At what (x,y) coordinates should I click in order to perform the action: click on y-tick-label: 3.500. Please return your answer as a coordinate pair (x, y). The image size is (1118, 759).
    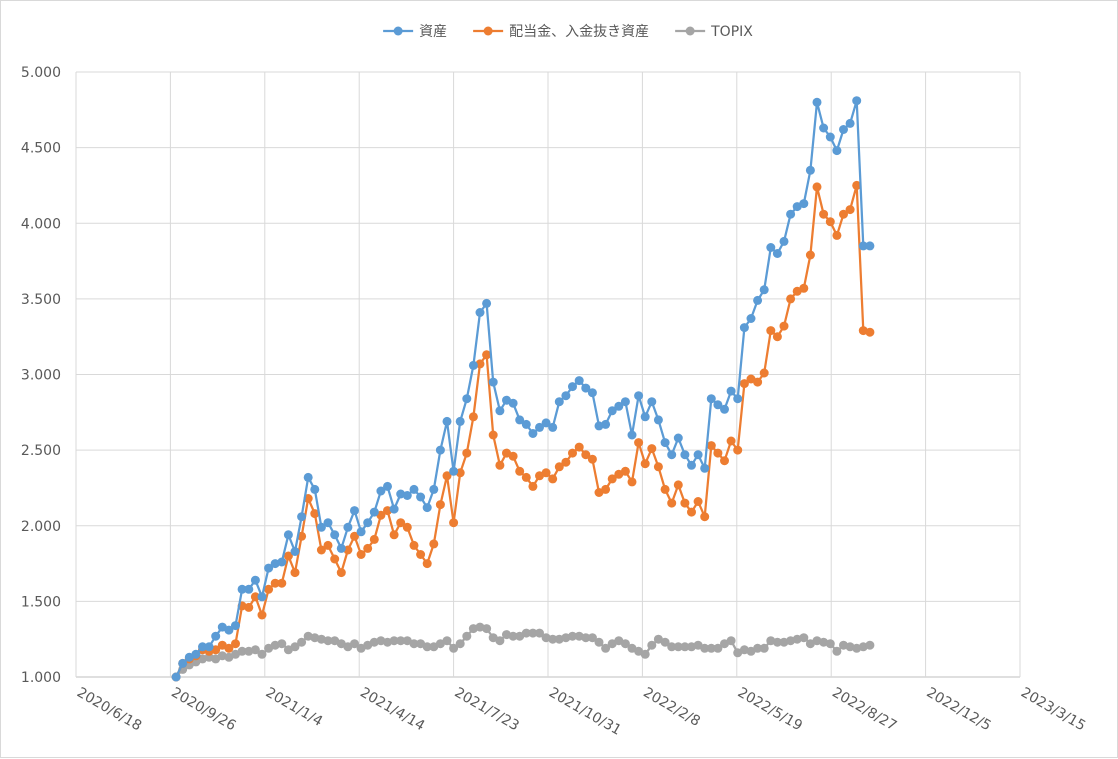
    Looking at the image, I should click on (41, 300).